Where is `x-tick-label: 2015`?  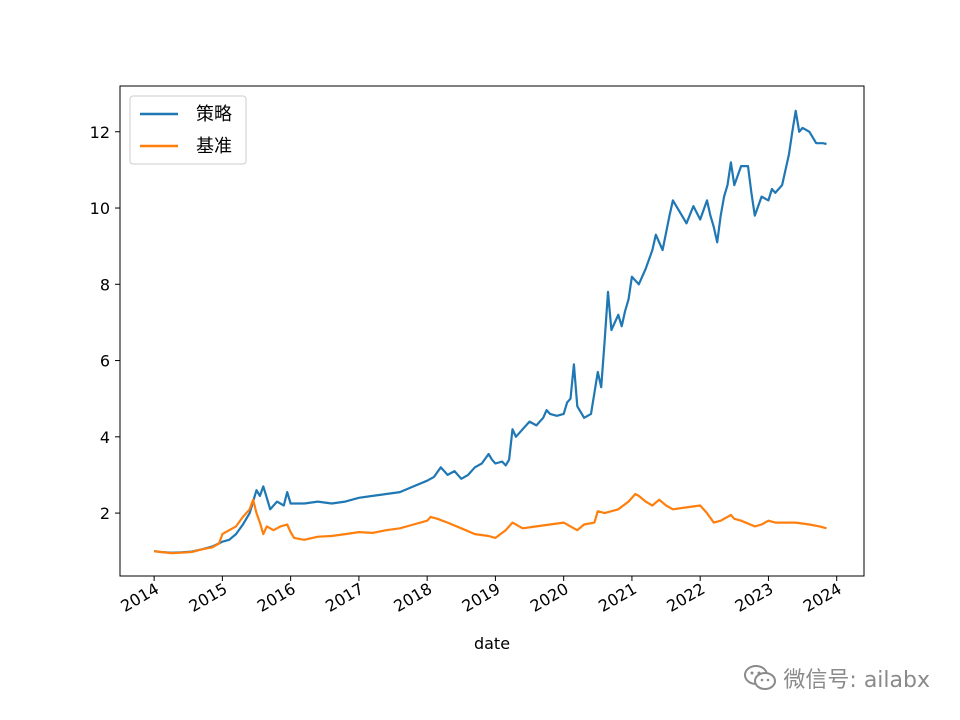 x-tick-label: 2015 is located at coordinates (208, 597).